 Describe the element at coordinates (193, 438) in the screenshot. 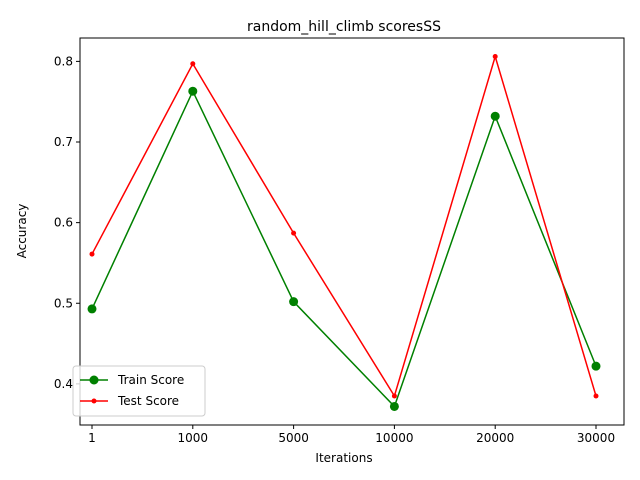

I see `x-tick-label: 1000` at that location.